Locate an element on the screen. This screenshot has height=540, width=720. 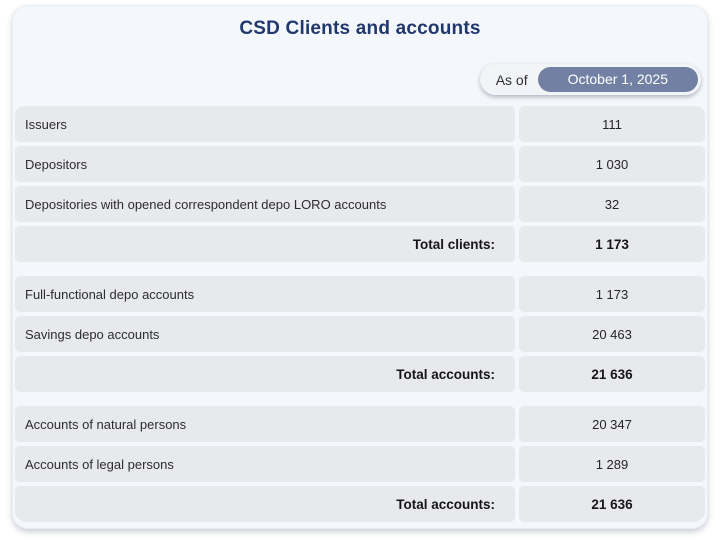
total-label: Total clients: is located at coordinates (265, 244).